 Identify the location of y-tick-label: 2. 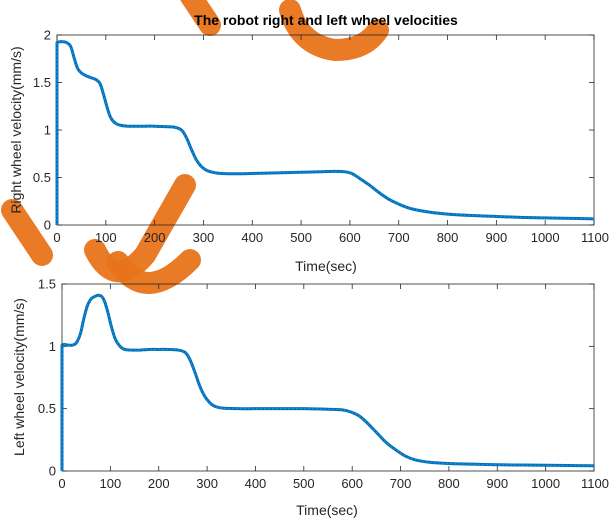
(47, 35).